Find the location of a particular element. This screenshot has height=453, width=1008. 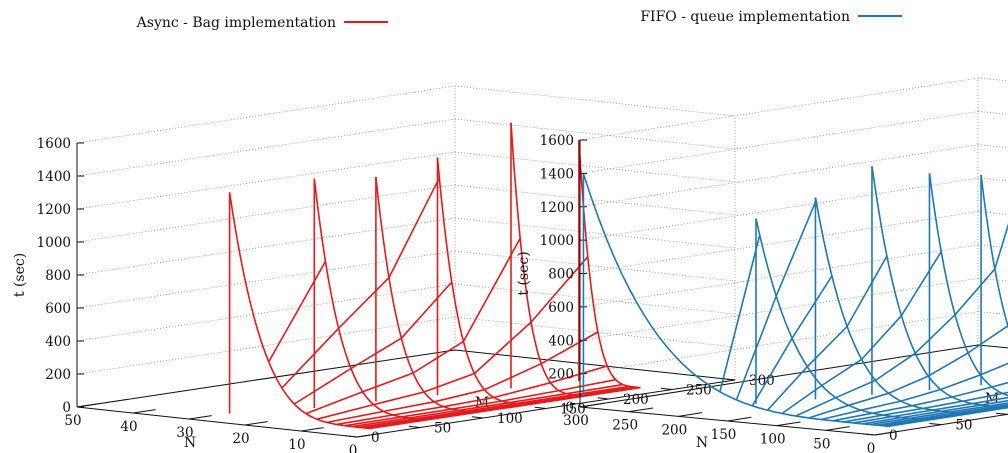

surface-row-M55 is located at coordinates (370, 299).